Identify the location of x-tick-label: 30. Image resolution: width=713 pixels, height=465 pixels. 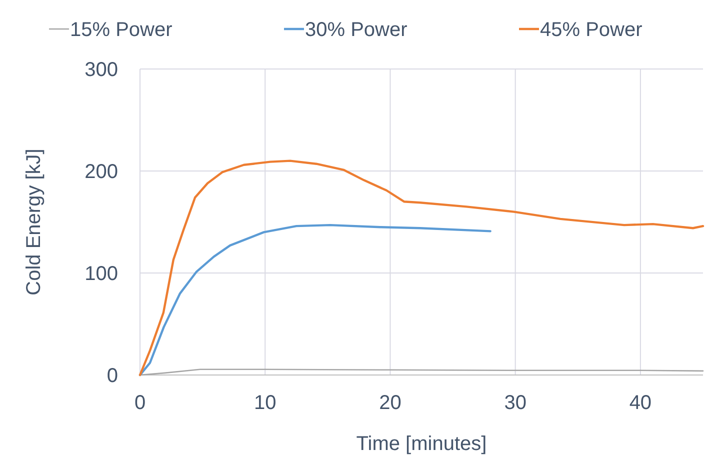
(515, 403).